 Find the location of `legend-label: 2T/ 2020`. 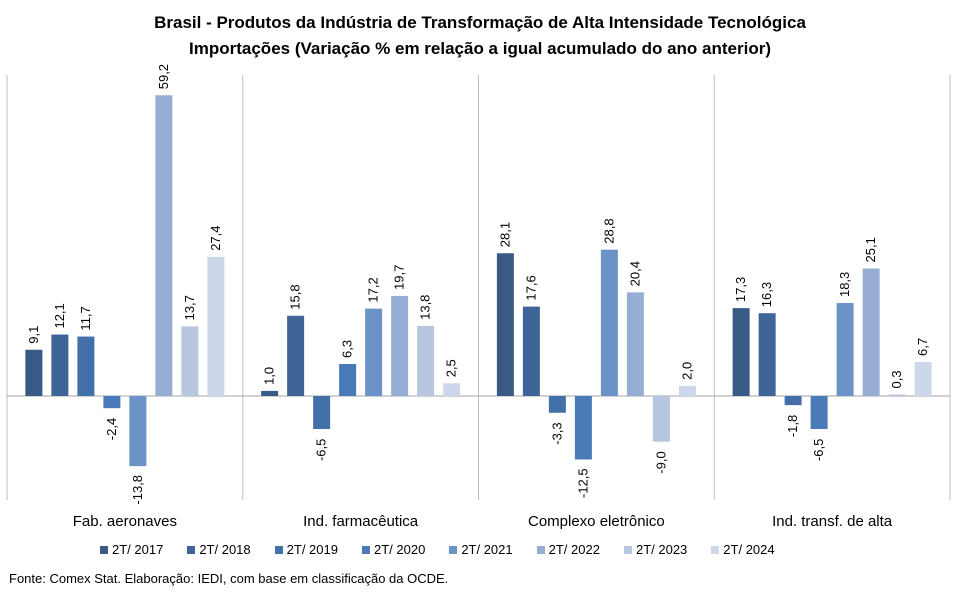

legend-label: 2T/ 2020 is located at coordinates (399, 549).